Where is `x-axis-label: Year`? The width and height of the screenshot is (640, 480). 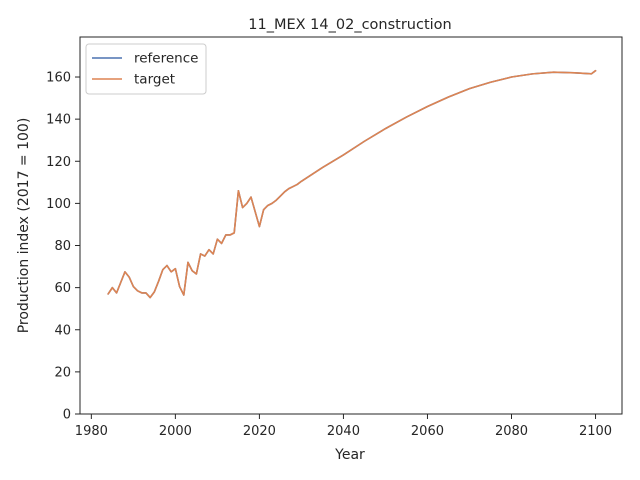
x-axis-label: Year is located at coordinates (349, 455).